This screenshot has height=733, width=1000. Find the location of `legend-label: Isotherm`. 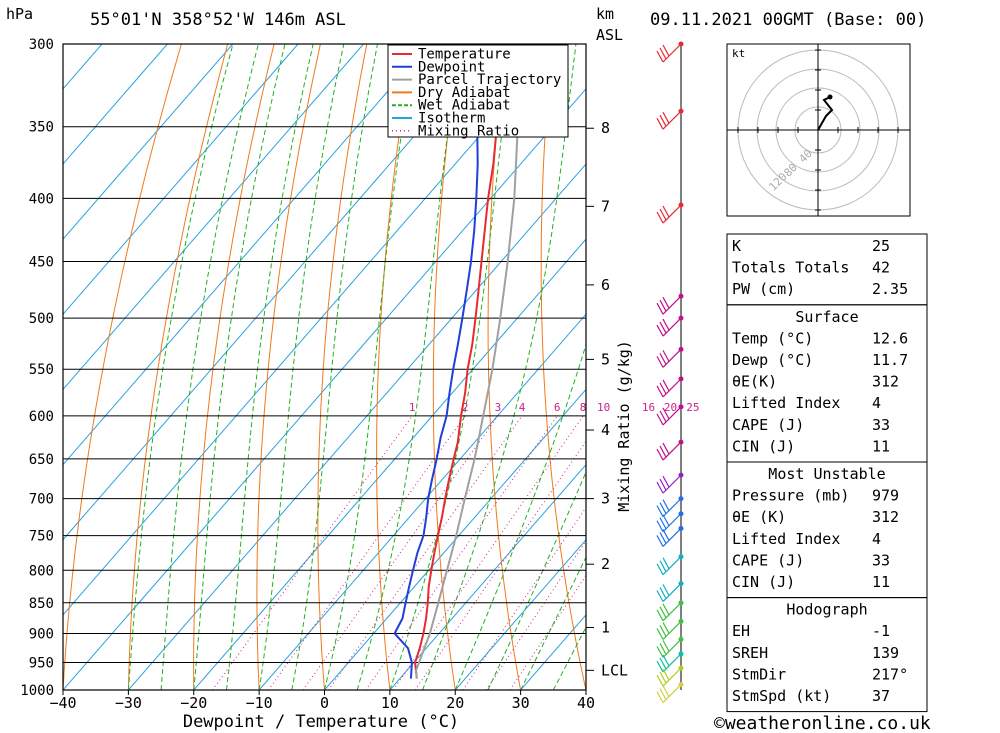

legend-label: Isotherm is located at coordinates (451, 119).